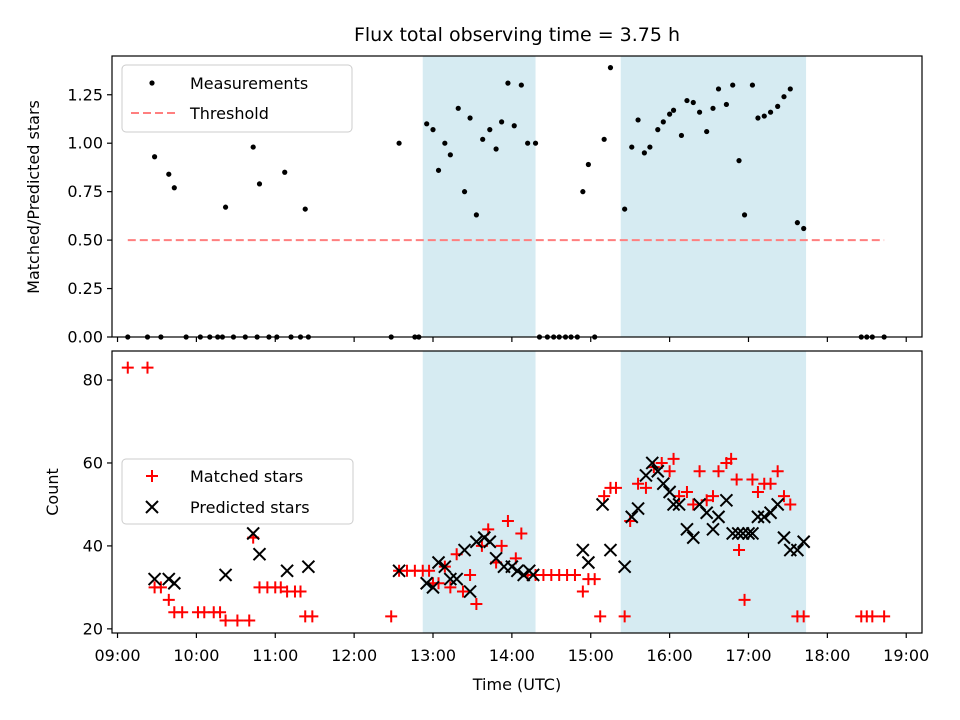 This screenshot has height=720, width=960. Describe the element at coordinates (117, 655) in the screenshot. I see `bottom-xtick-label: 09:00` at that location.